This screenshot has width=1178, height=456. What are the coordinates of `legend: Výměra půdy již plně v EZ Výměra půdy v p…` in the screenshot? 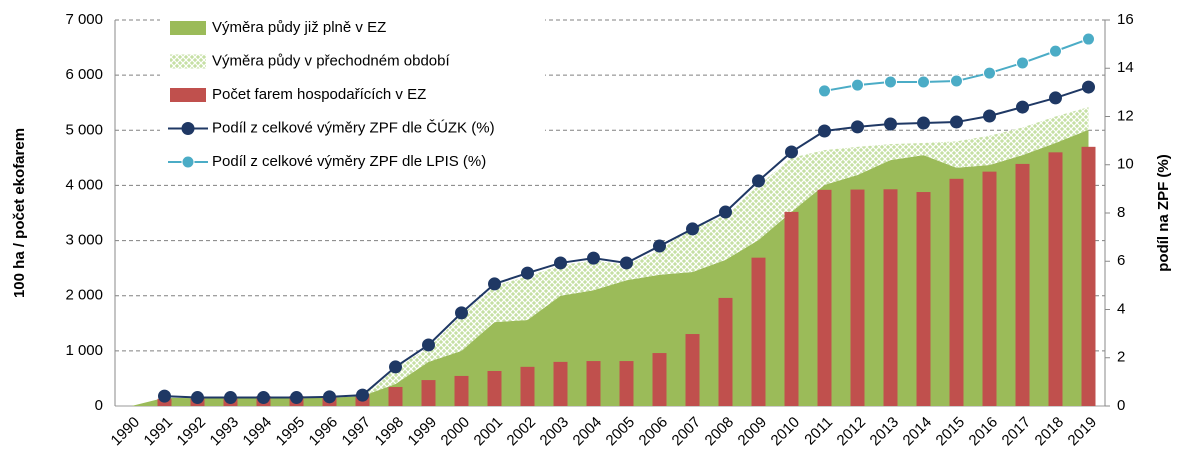 It's located at (352, 93).